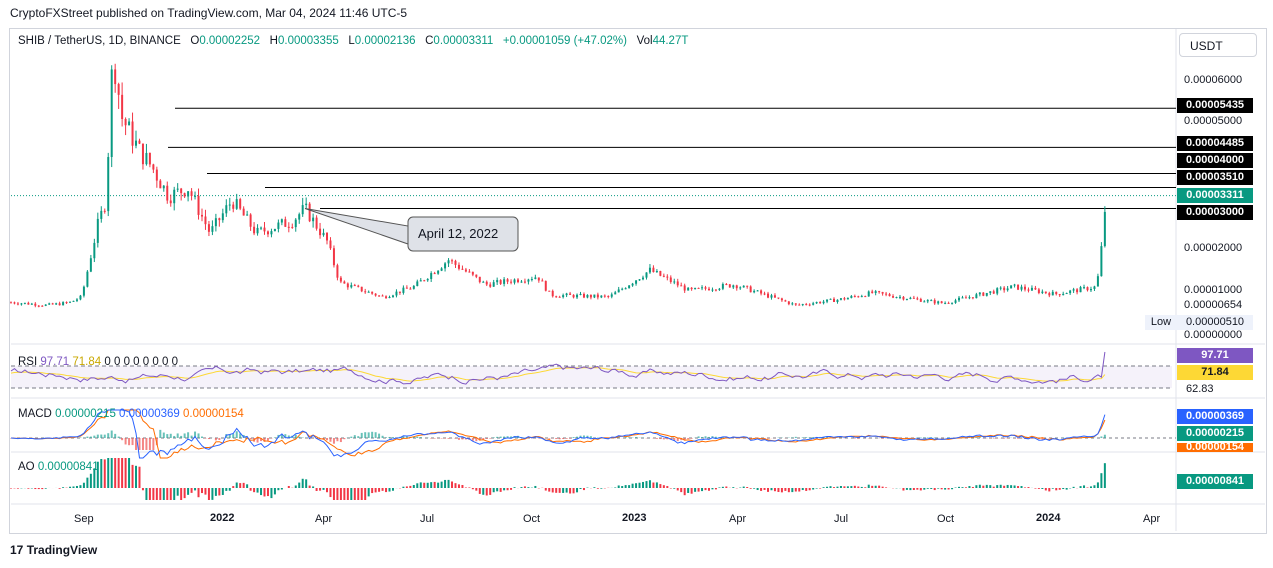  What do you see at coordinates (1215, 105) in the screenshot?
I see `level-box-0: 0.00005435` at bounding box center [1215, 105].